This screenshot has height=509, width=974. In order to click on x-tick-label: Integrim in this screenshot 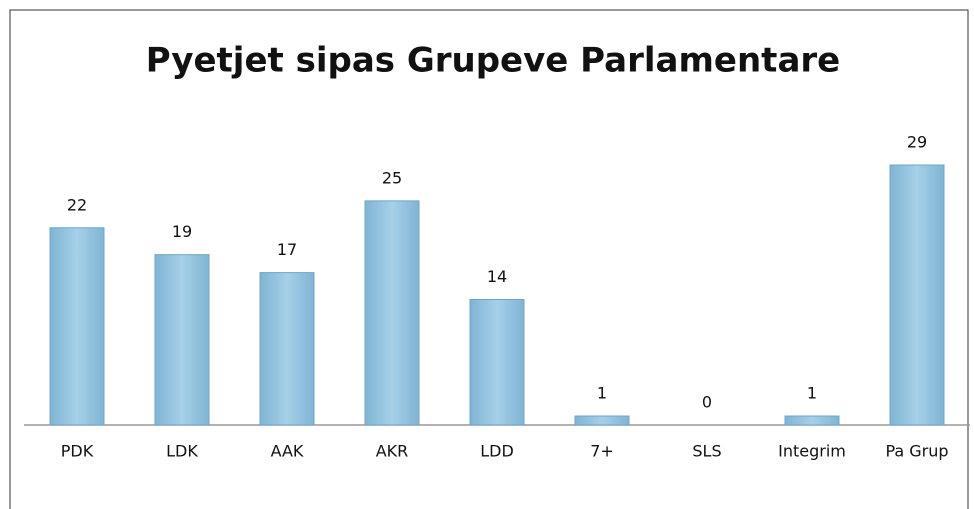, I will do `click(812, 451)`.